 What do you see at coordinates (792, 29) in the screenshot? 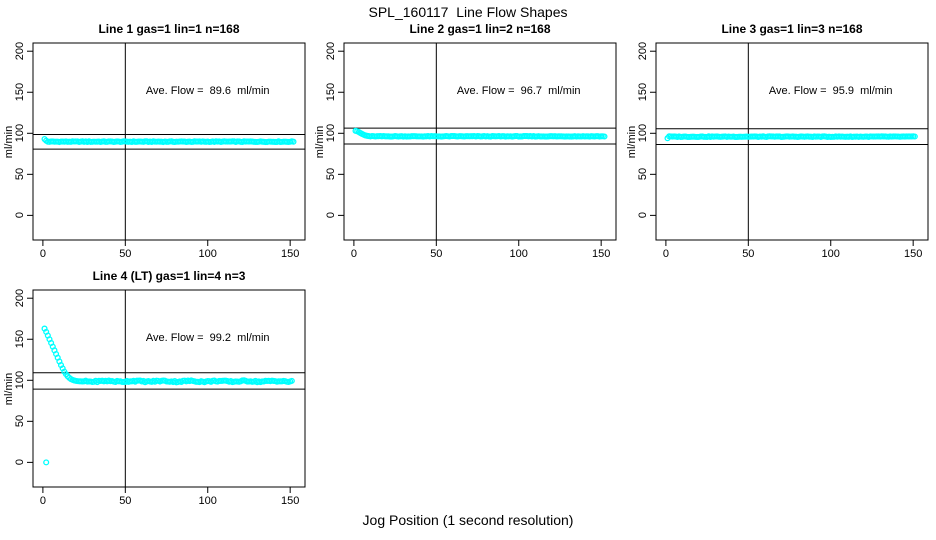
I see `panel-title: Line 3 gas=1 lin=3 n=168` at bounding box center [792, 29].